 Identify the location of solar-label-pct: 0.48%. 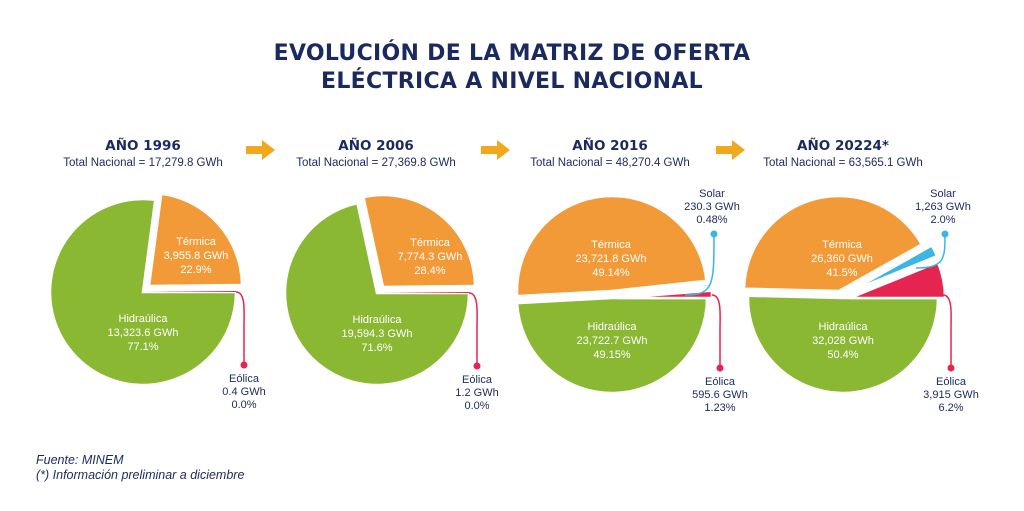
(711, 220).